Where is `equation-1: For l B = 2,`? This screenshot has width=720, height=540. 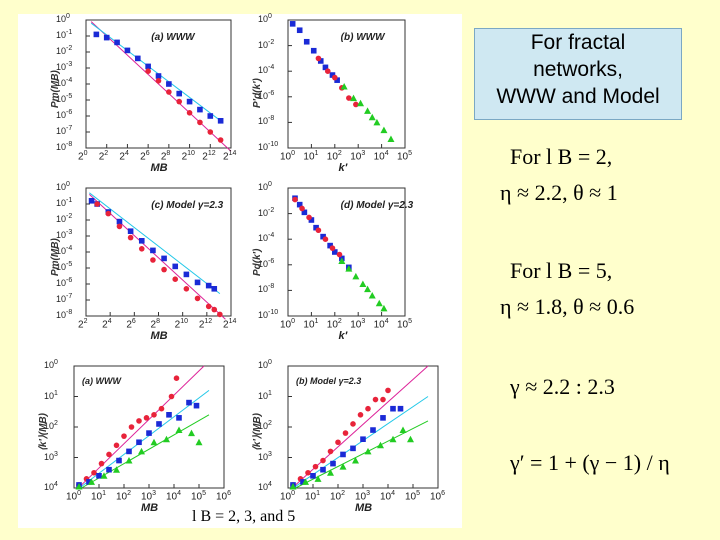 equation-1: For l B = 2, is located at coordinates (561, 156).